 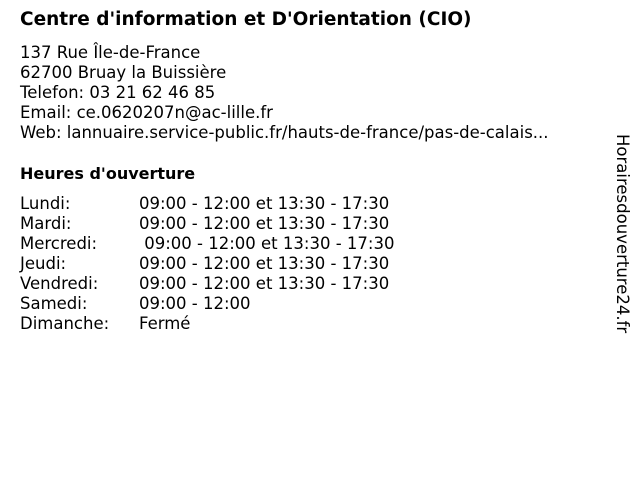 I want to click on hours-row-saturday: Samedi: 09:00 - 12:00, so click(x=207, y=304).